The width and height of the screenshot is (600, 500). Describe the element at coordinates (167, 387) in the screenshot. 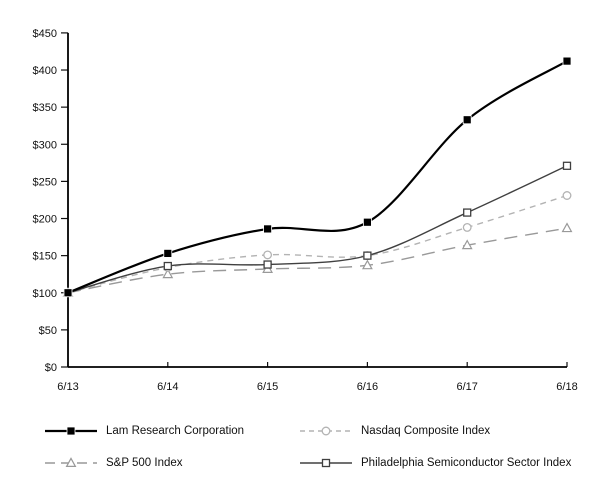

I see `x-axis-tick-label: 6/14` at that location.